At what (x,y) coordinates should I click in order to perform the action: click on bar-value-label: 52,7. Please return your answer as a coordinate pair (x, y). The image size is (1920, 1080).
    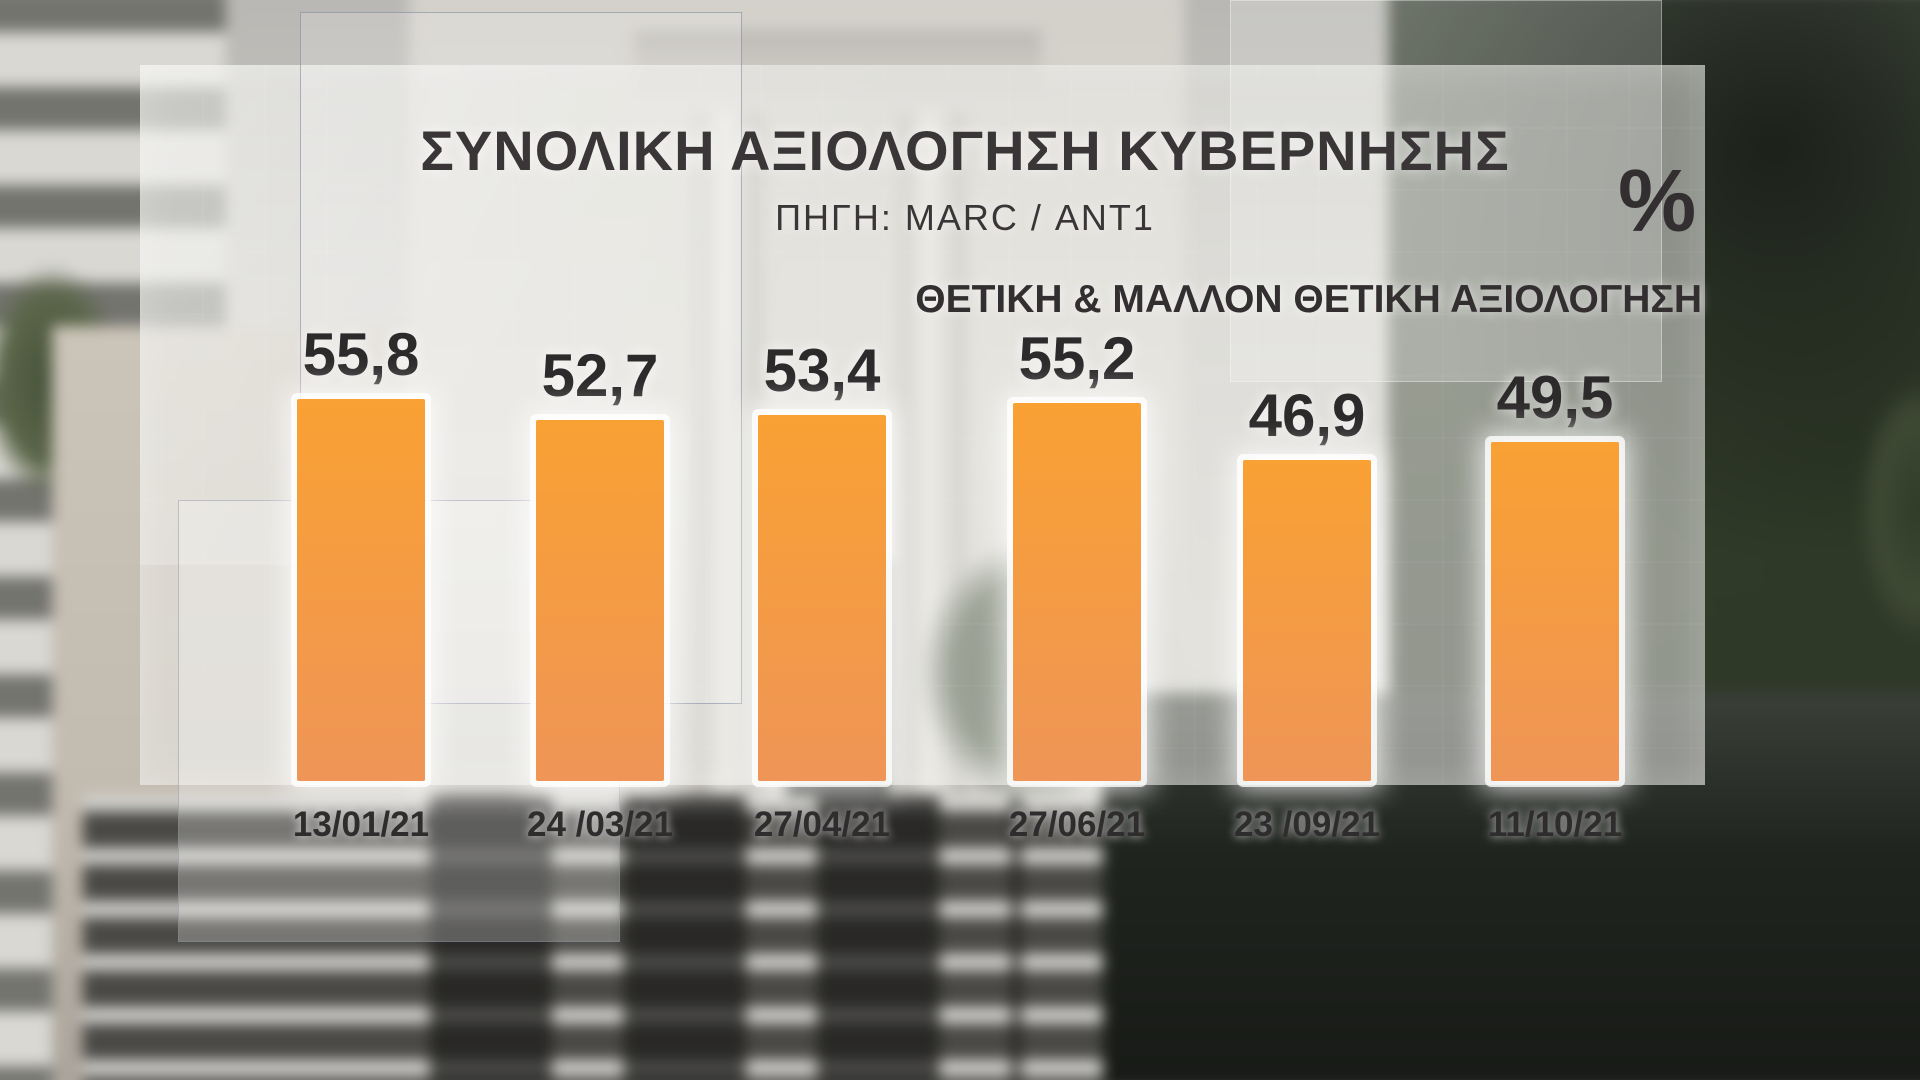
    Looking at the image, I should click on (600, 375).